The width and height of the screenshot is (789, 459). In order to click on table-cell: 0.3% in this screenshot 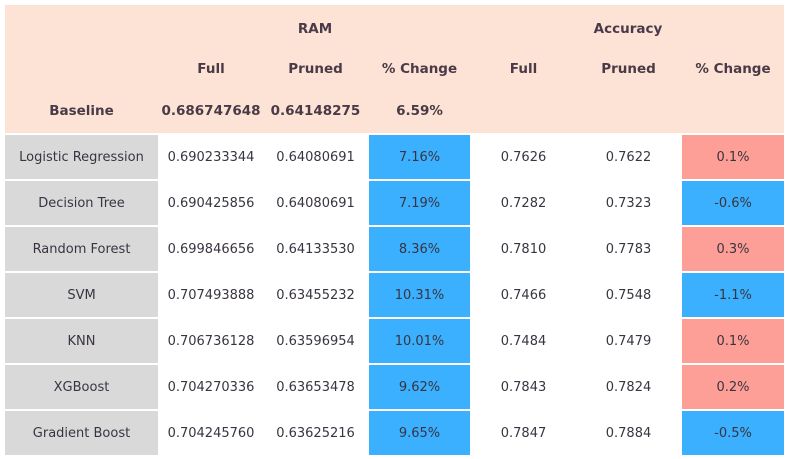, I will do `click(733, 249)`.